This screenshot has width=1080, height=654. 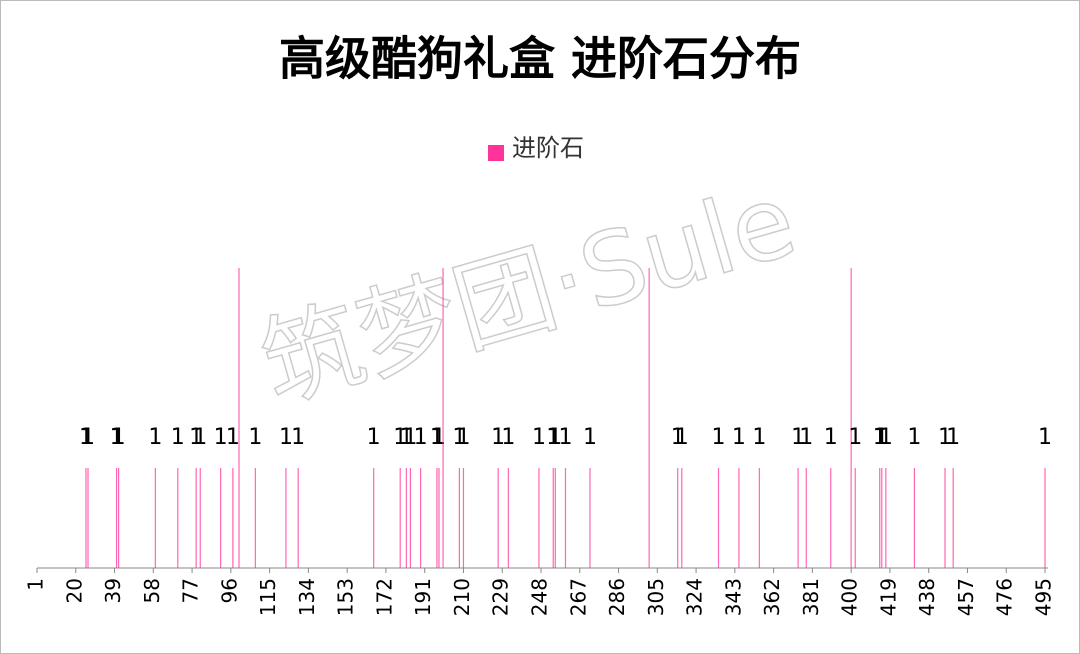 What do you see at coordinates (191, 590) in the screenshot?
I see `x-tick-label: 77` at bounding box center [191, 590].